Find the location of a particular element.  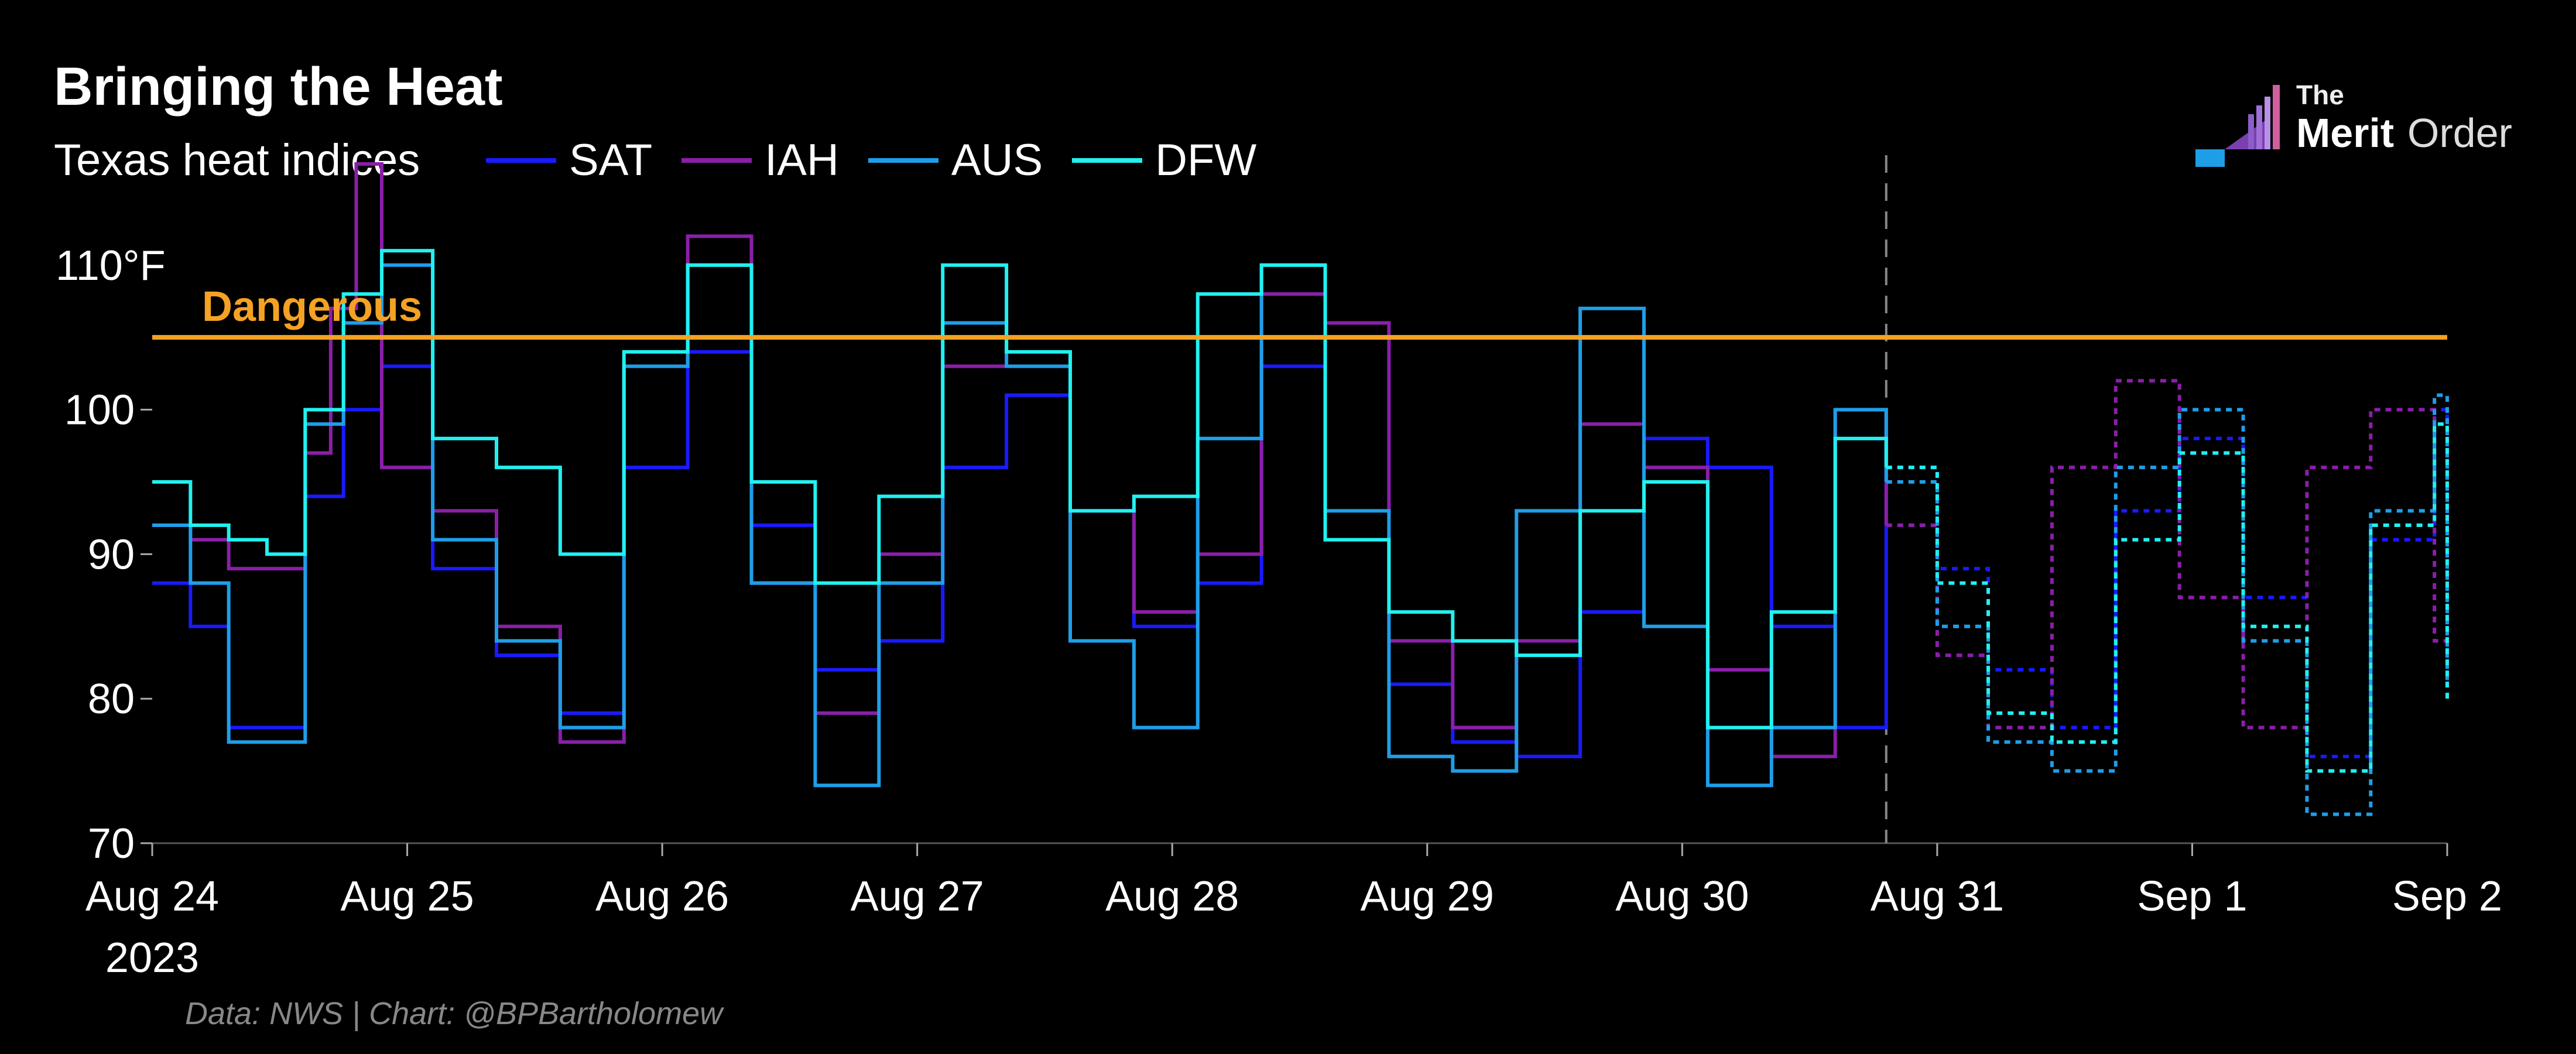

legend-item-dfw: DFW is located at coordinates (1164, 161).